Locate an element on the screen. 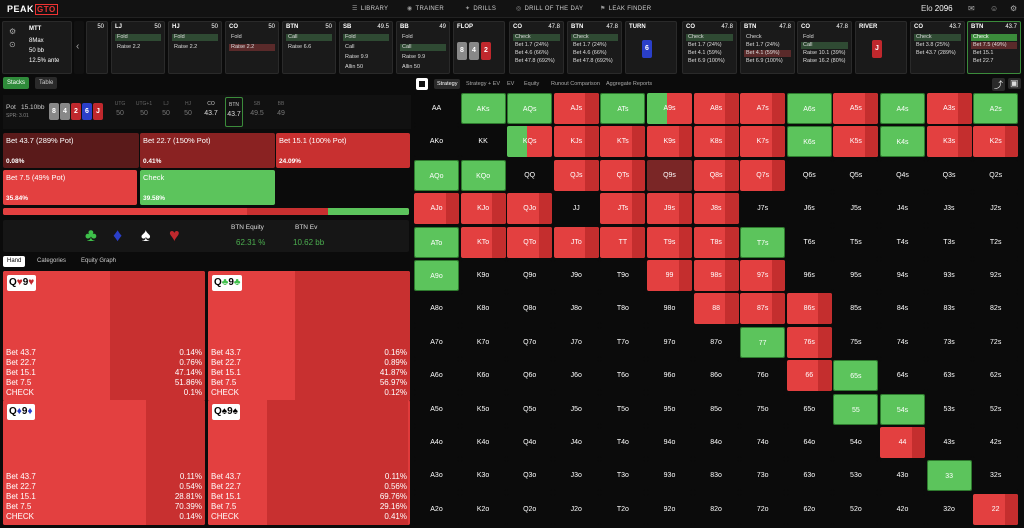 This screenshot has height=528, width=1024. gear-icon: ⚙ is located at coordinates (13, 31).